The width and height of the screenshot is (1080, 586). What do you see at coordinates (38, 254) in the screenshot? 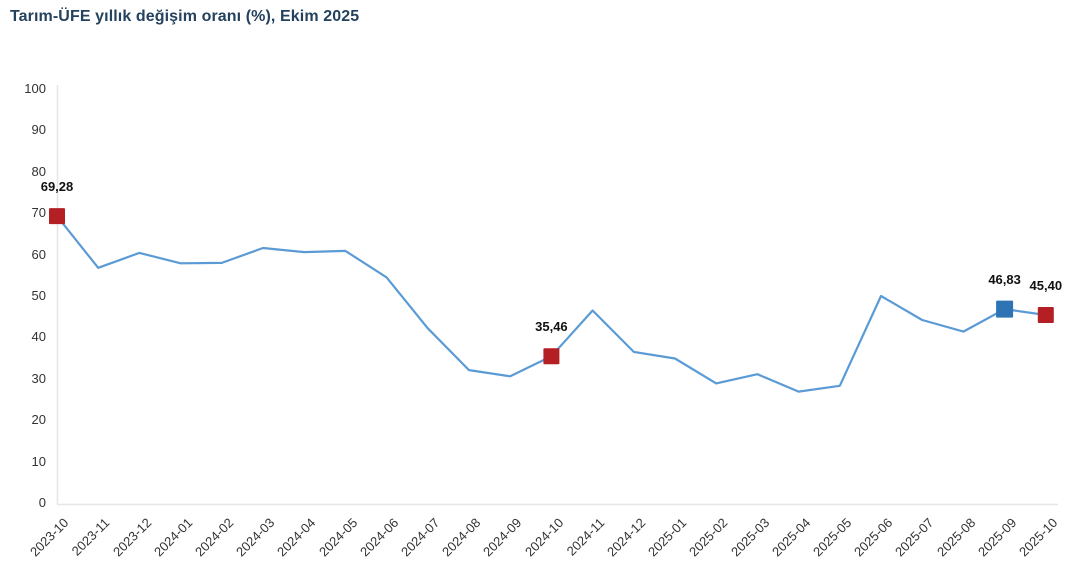
I see `y-tick-label-60: 60` at bounding box center [38, 254].